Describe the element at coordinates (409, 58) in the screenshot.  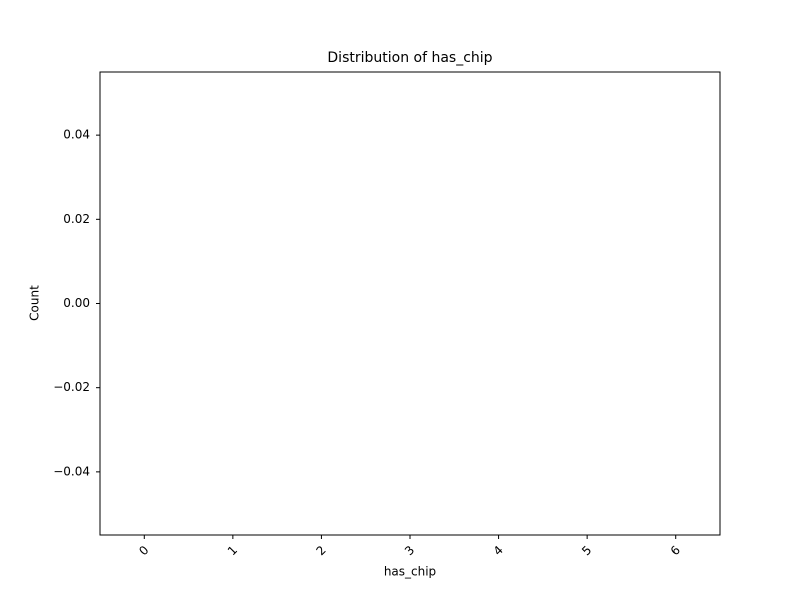
I see `chart-title: Distribution of has_chip` at that location.